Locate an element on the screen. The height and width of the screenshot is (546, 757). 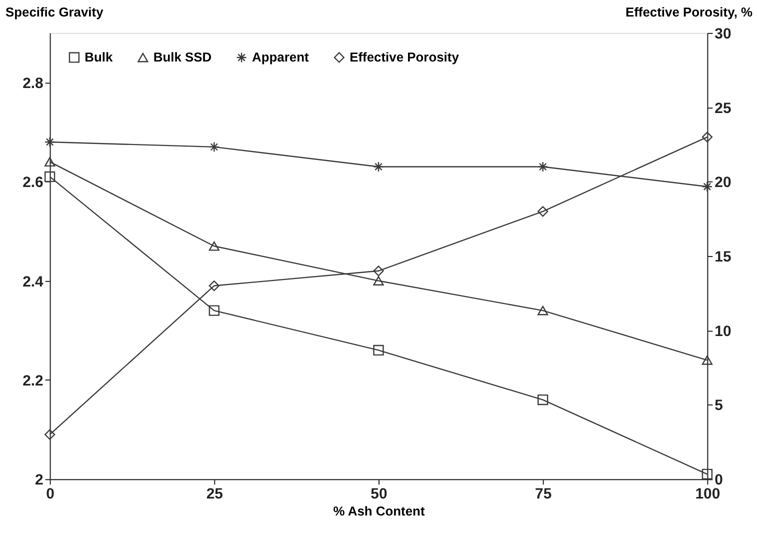
y-tick-label: 2.6 is located at coordinates (33, 183).